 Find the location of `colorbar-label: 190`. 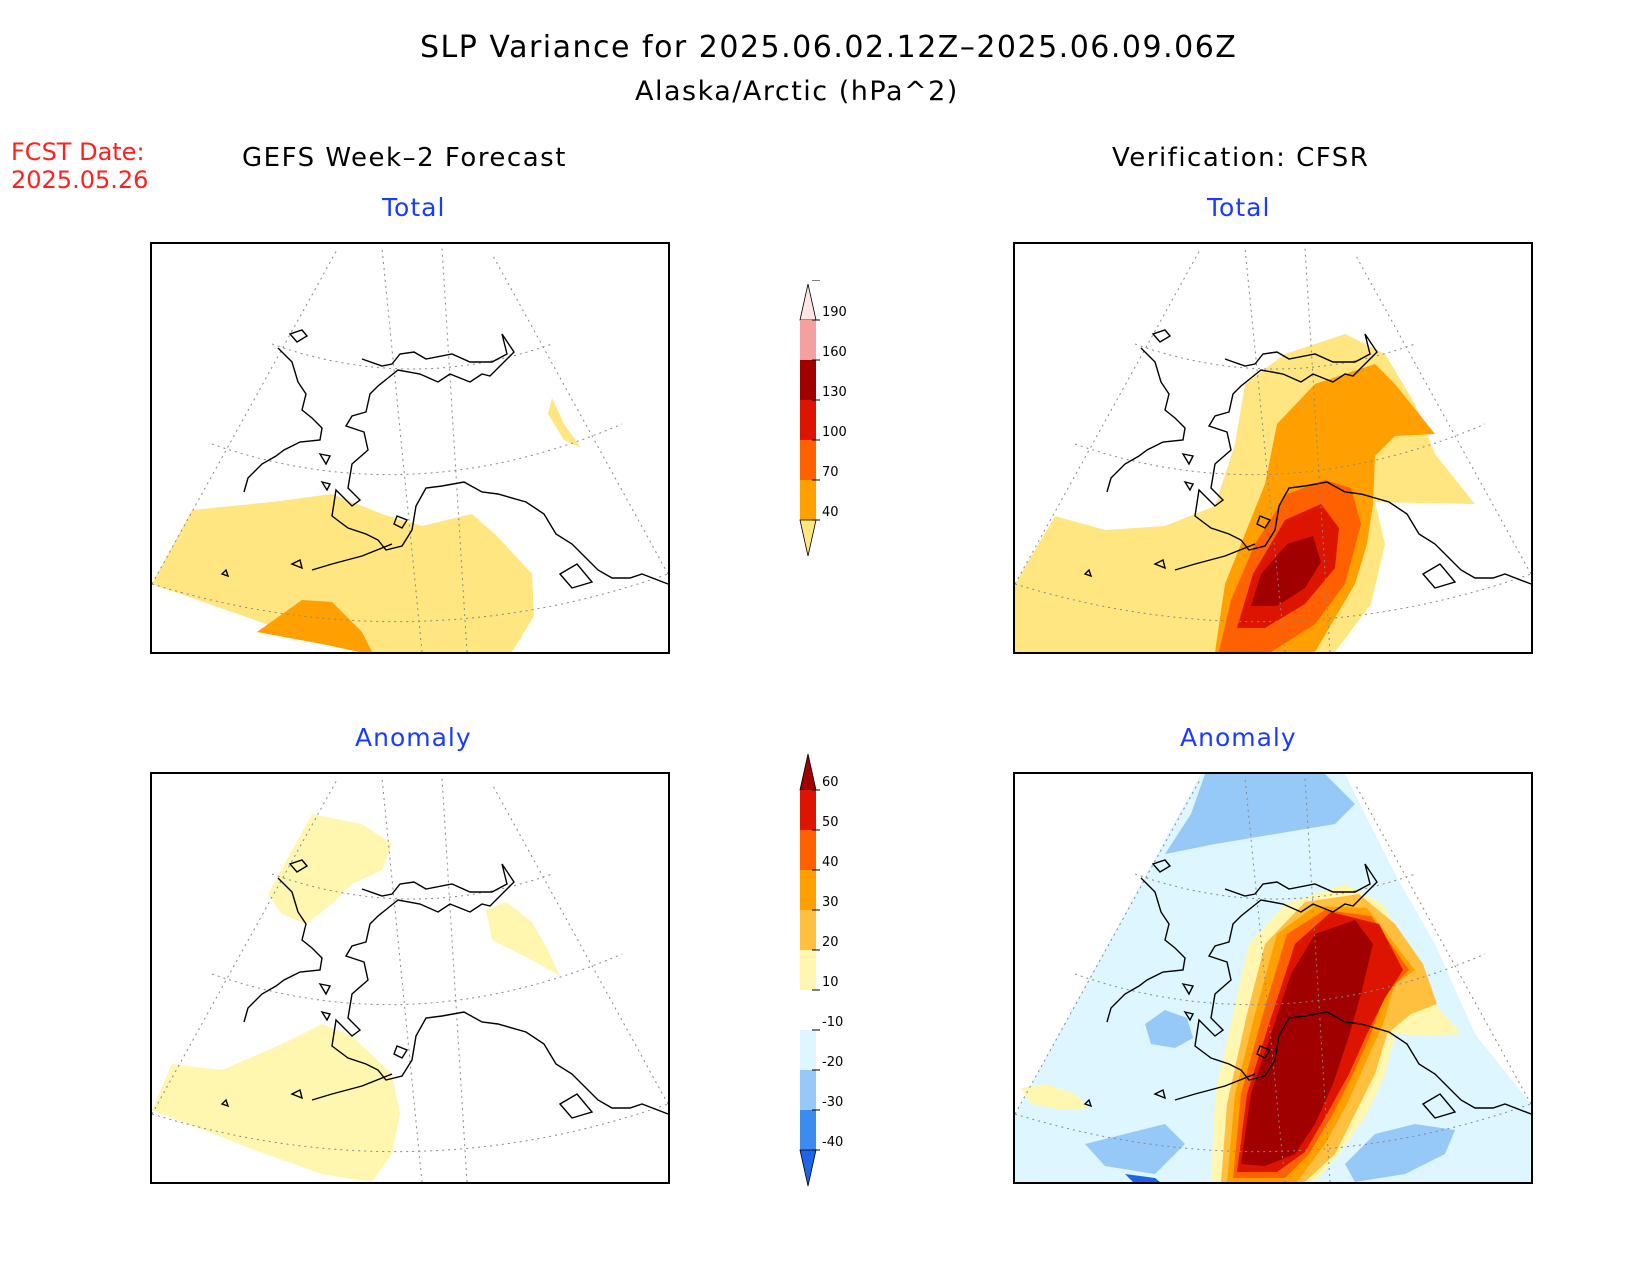

colorbar-label: 190 is located at coordinates (834, 312).